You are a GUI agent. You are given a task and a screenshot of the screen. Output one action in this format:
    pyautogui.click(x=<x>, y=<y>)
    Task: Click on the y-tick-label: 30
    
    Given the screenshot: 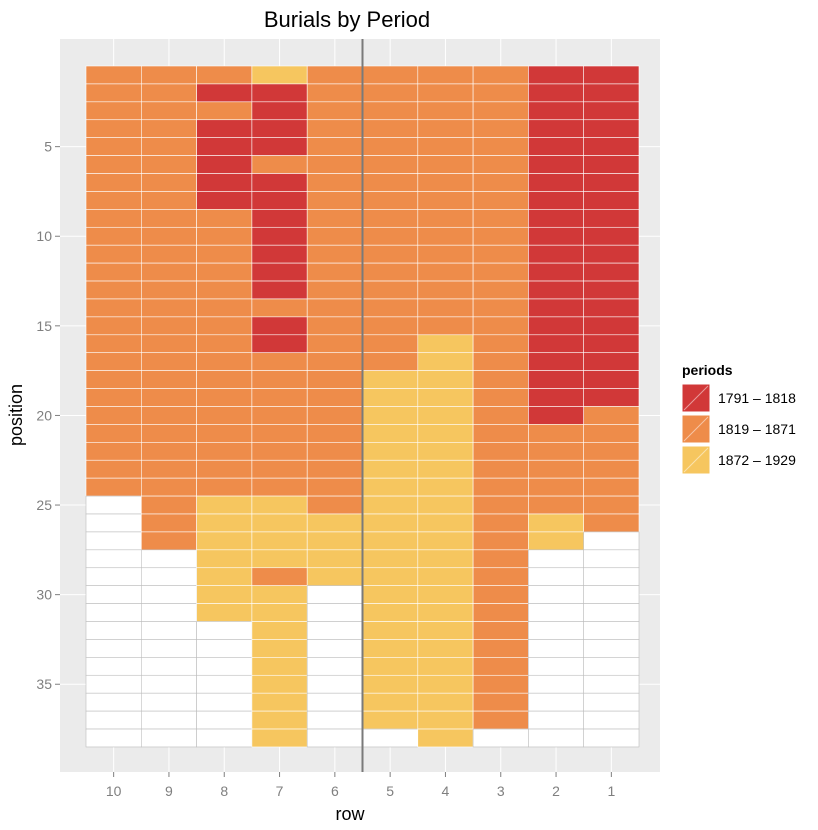 What is the action you would take?
    pyautogui.click(x=44, y=595)
    